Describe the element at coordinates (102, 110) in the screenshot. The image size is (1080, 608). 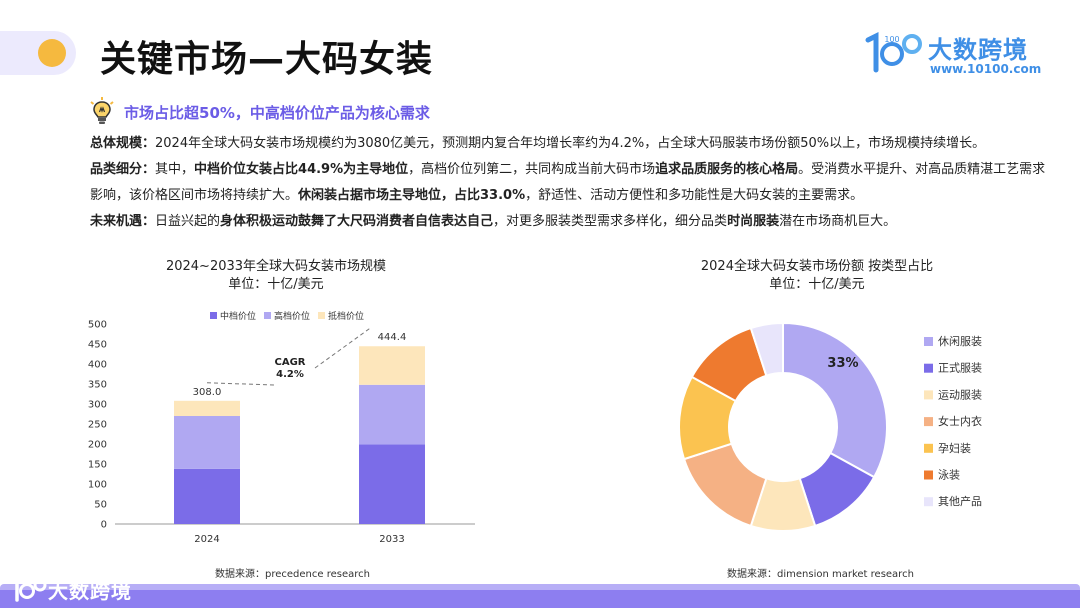
I see `lightbulb-icon` at that location.